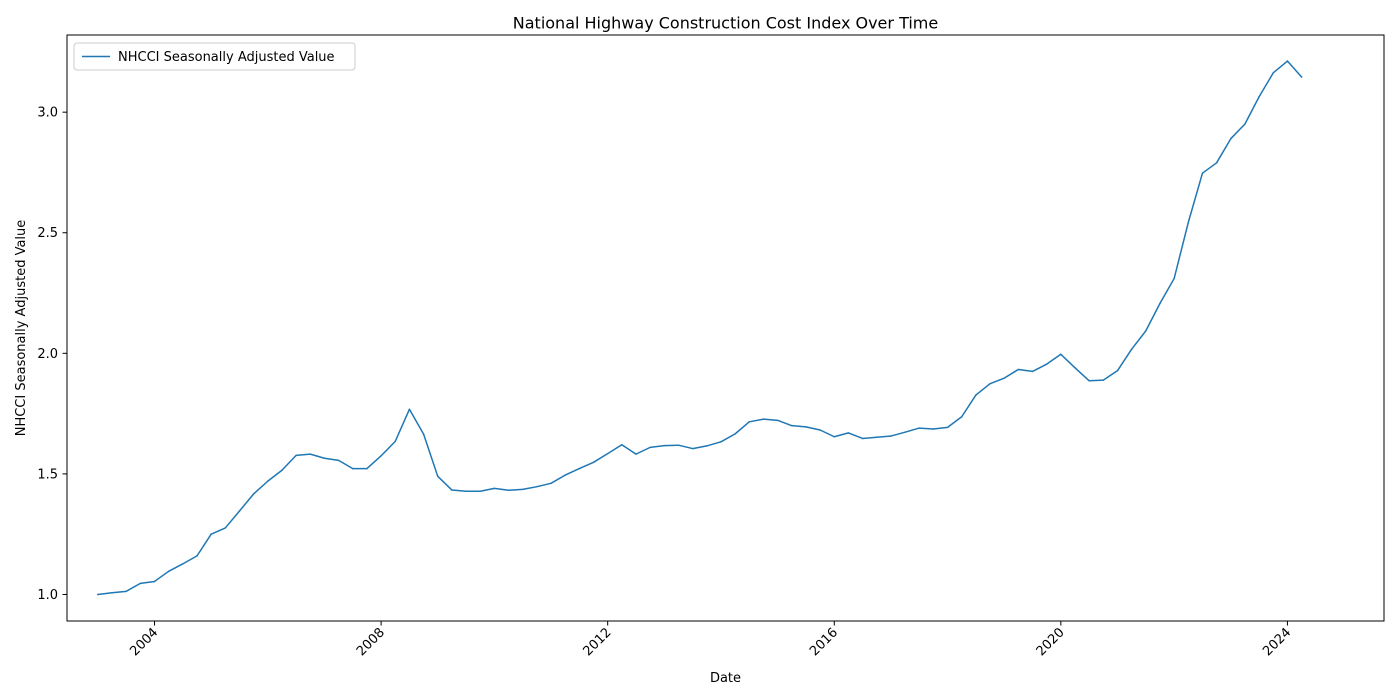 The image size is (1400, 700). I want to click on y-tick-label: 3.0, so click(47, 113).